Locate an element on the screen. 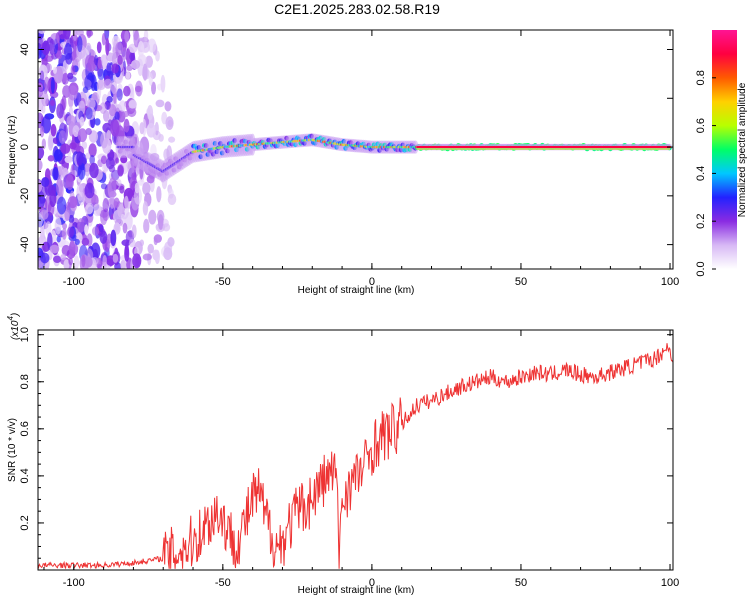  snr-ytick-label: 0.6 is located at coordinates (25, 428).